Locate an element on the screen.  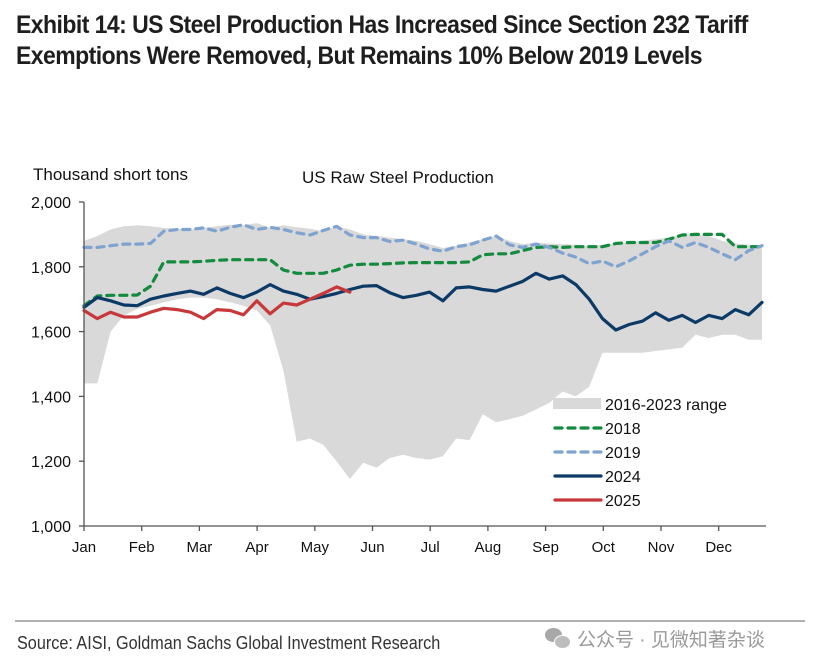
y-tick-label: 2,000 is located at coordinates (51, 203).